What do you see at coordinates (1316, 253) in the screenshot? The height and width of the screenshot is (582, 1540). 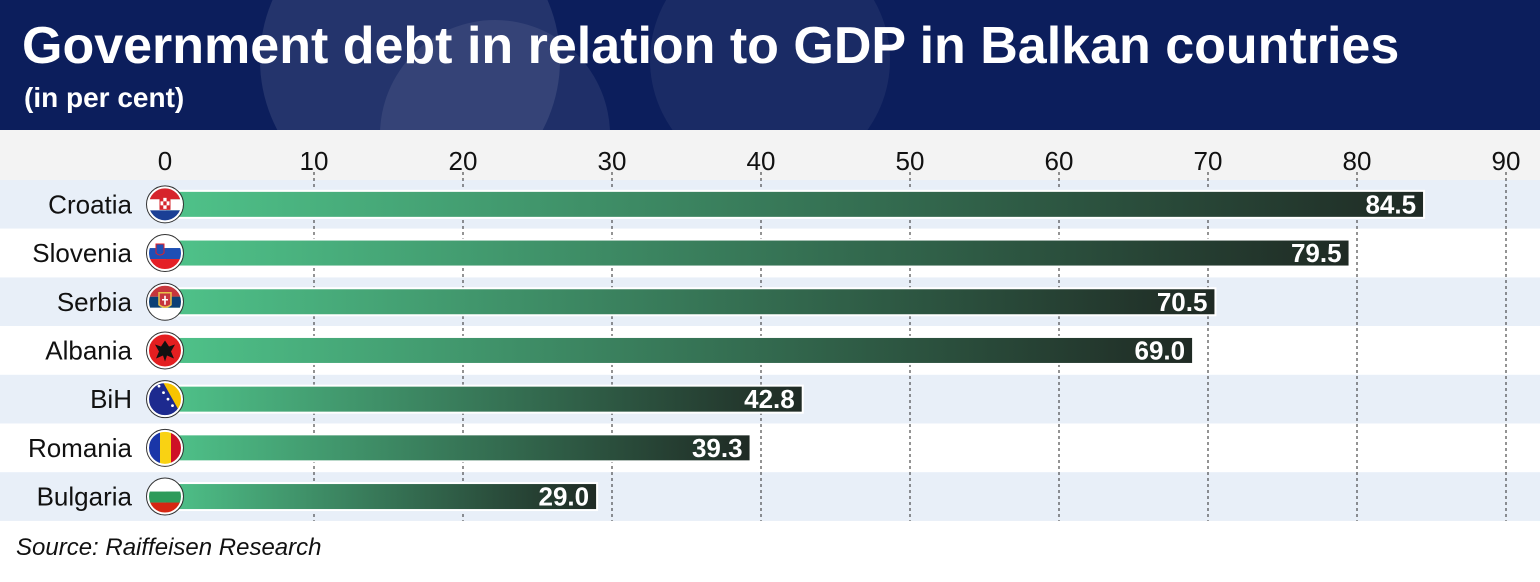 I see `value-label: 79.5` at bounding box center [1316, 253].